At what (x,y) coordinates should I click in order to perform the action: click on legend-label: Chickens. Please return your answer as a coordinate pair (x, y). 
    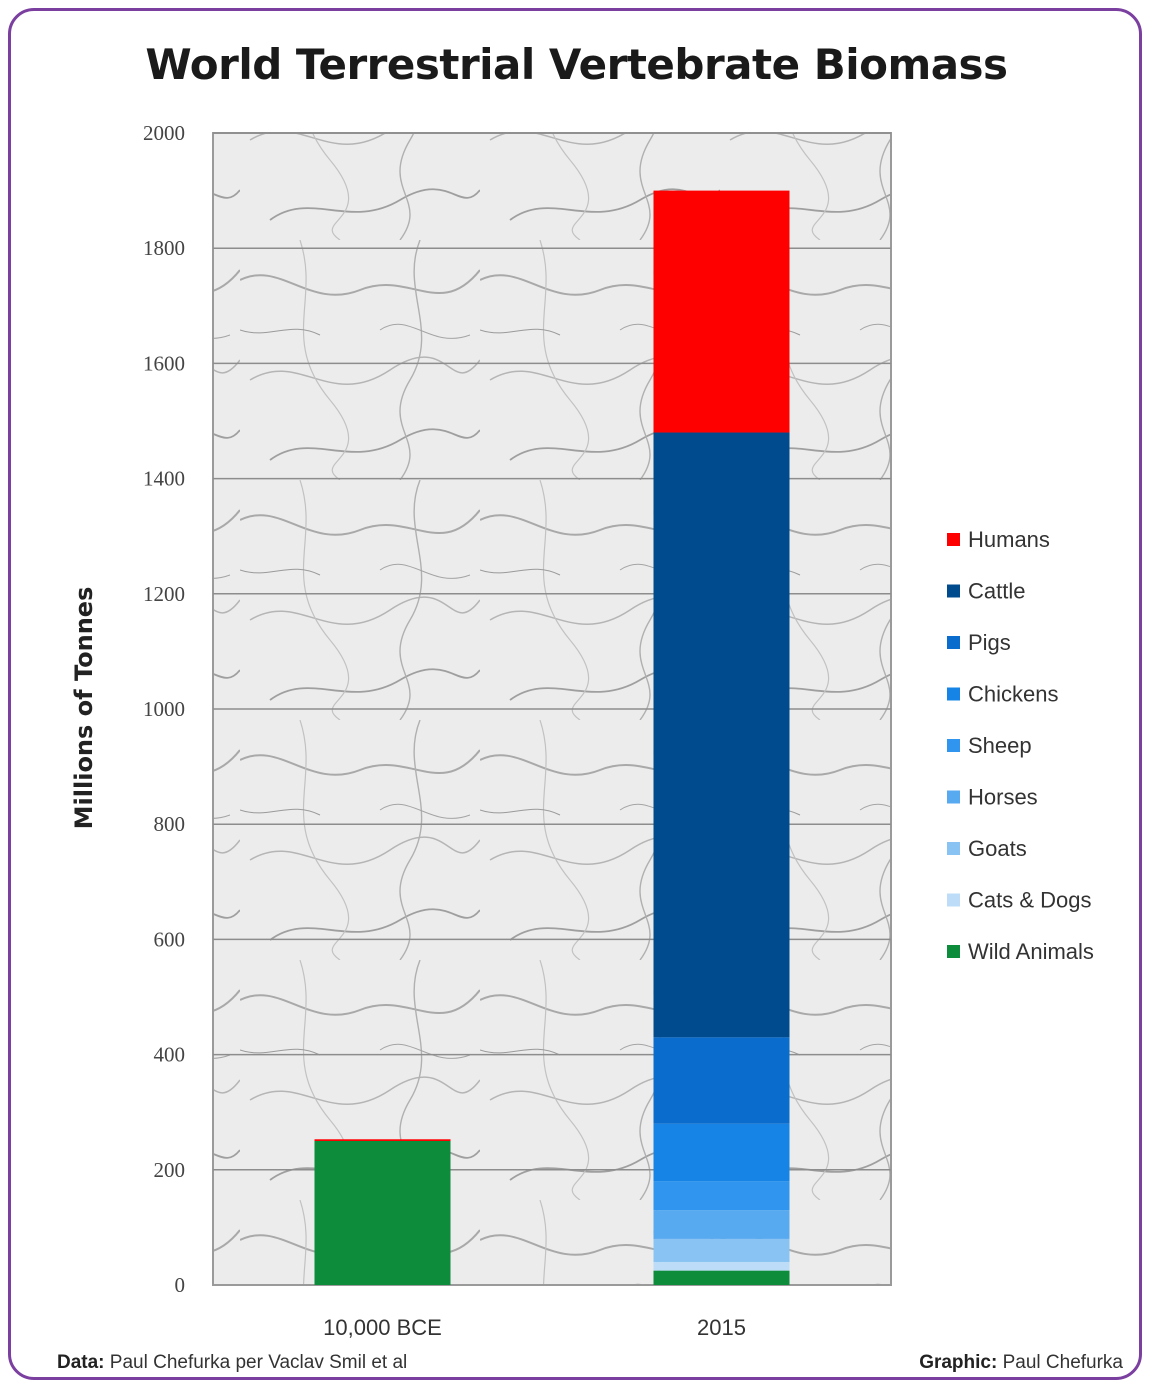
    Looking at the image, I should click on (1013, 694).